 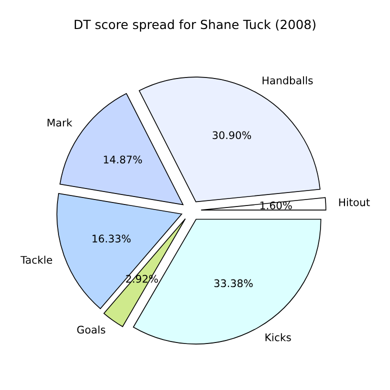 I want to click on slice-label: Kicks, so click(x=278, y=337).